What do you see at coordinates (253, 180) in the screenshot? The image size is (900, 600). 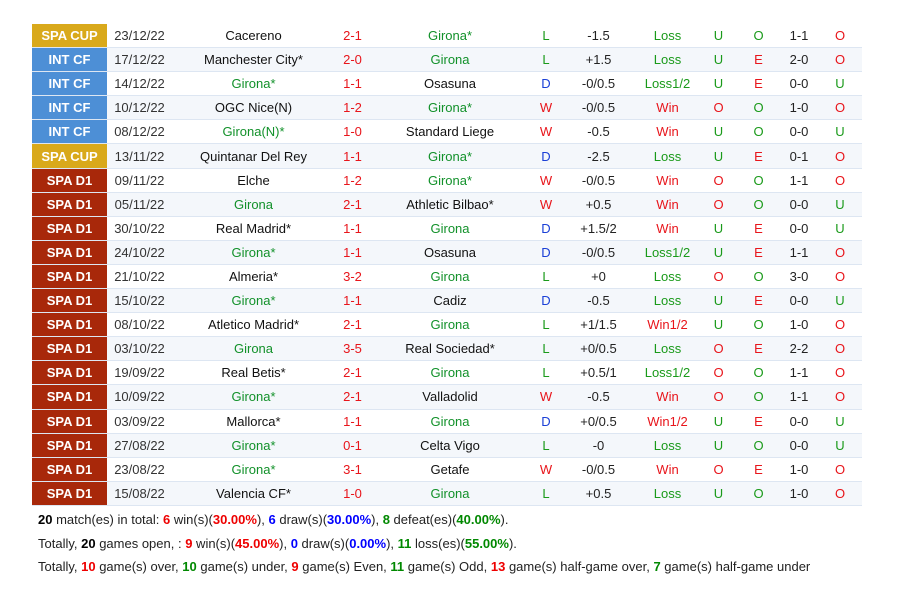 I see `home-team: Elche` at bounding box center [253, 180].